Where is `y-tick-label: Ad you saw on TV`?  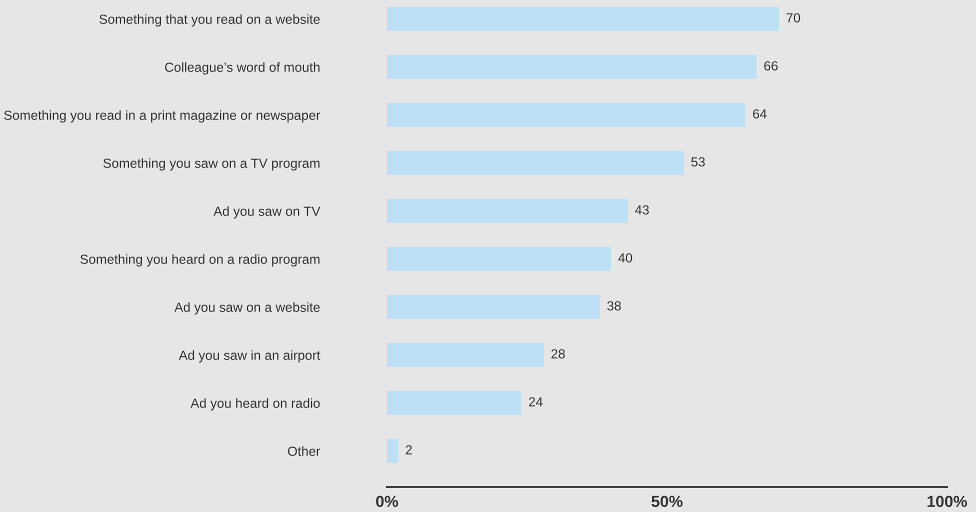 y-tick-label: Ad you saw on TV is located at coordinates (267, 212).